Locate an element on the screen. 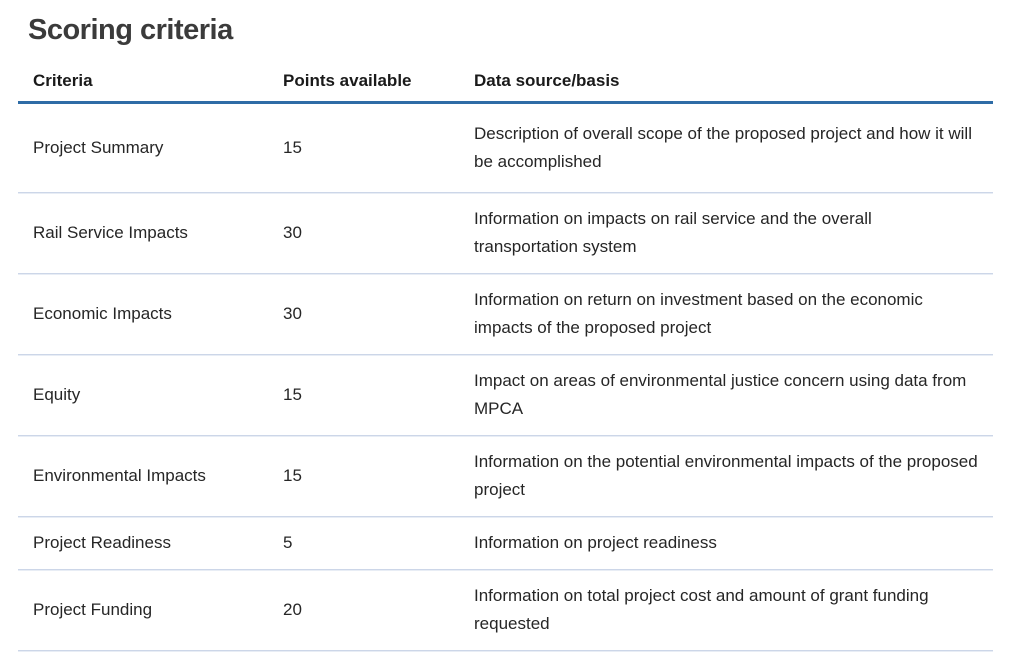  criteria-cell: Project Readiness is located at coordinates (143, 543).